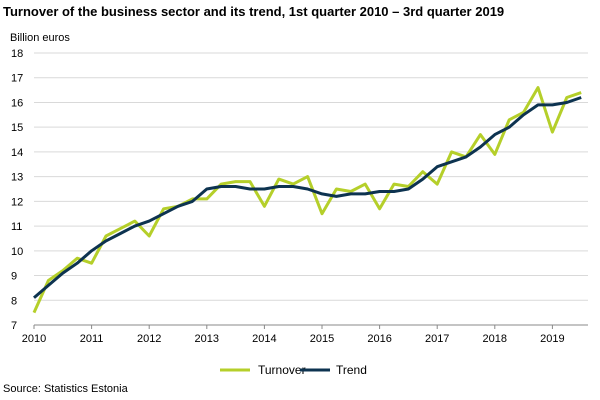 Image resolution: width=600 pixels, height=400 pixels. What do you see at coordinates (149, 339) in the screenshot?
I see `x-tick-label: 2012` at bounding box center [149, 339].